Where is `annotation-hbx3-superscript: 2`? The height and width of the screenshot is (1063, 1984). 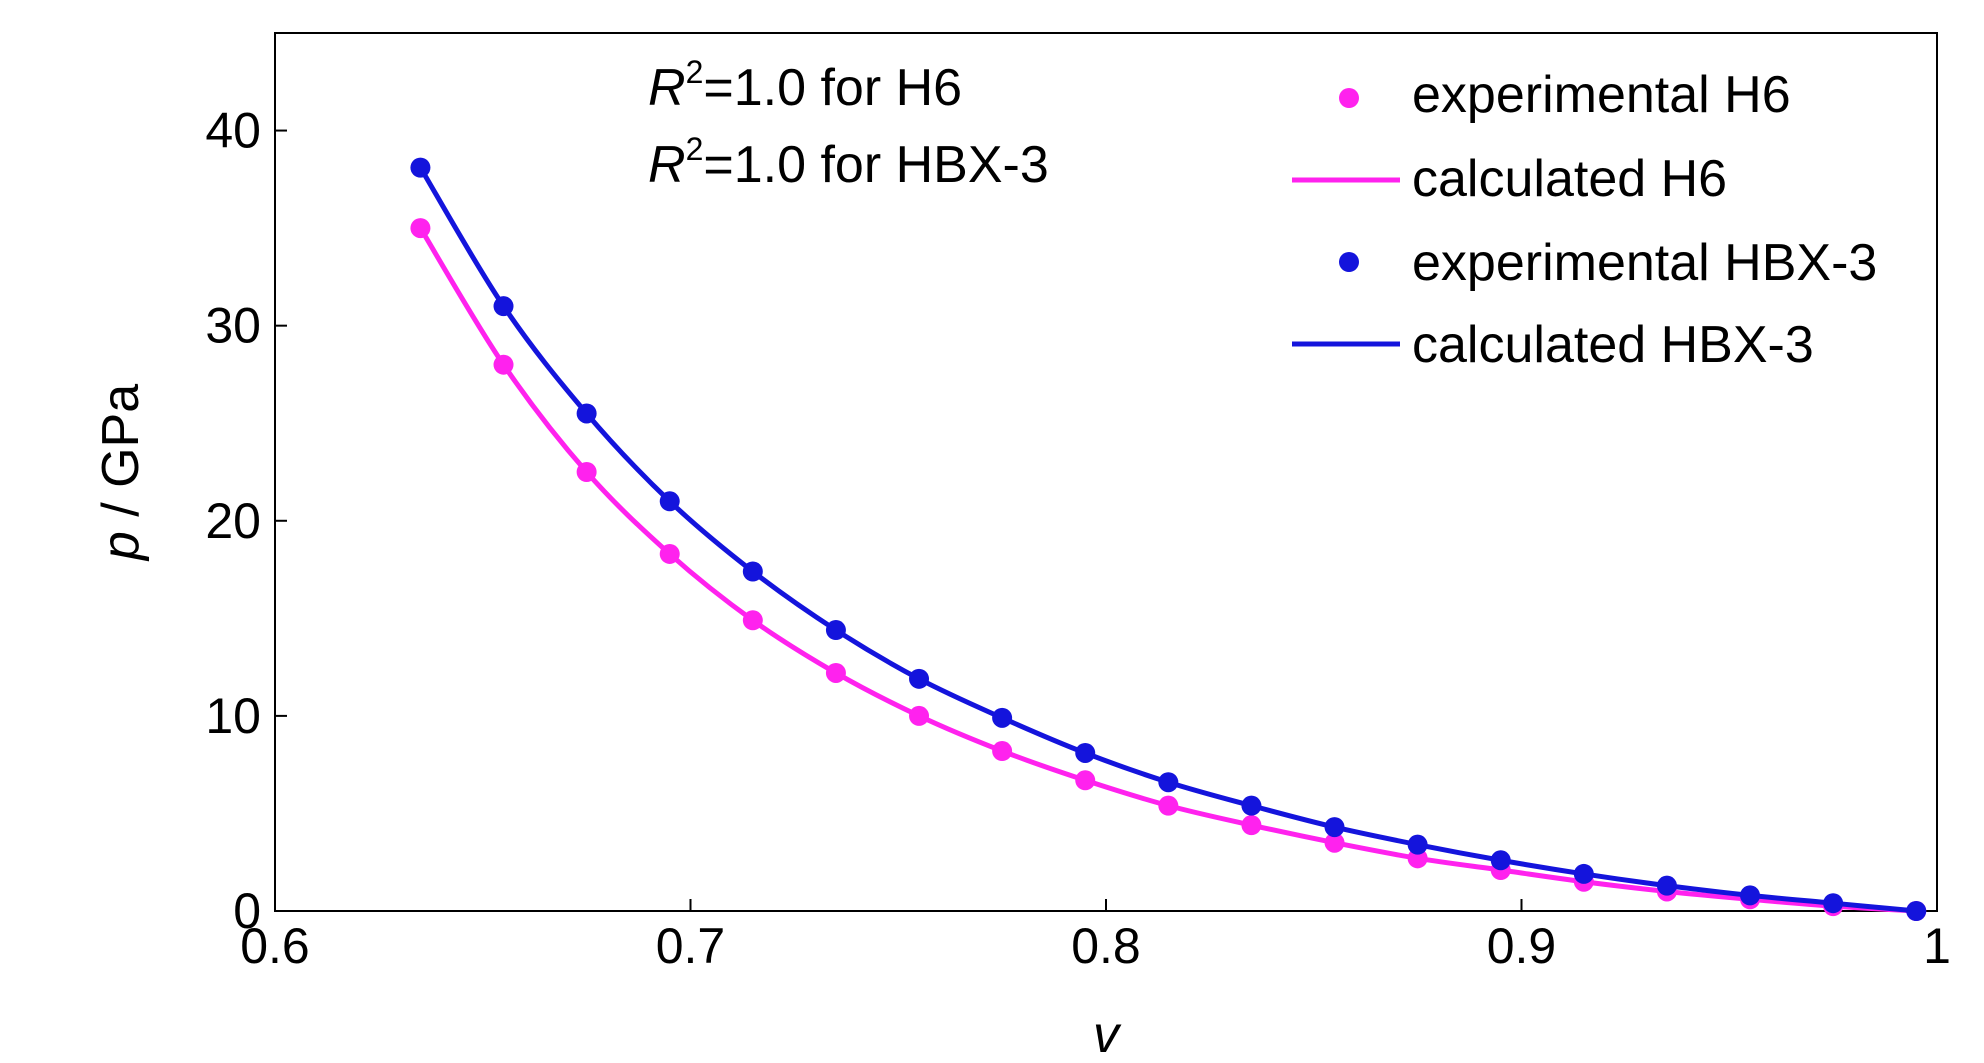
annotation-hbx3-superscript: 2 is located at coordinates (695, 149).